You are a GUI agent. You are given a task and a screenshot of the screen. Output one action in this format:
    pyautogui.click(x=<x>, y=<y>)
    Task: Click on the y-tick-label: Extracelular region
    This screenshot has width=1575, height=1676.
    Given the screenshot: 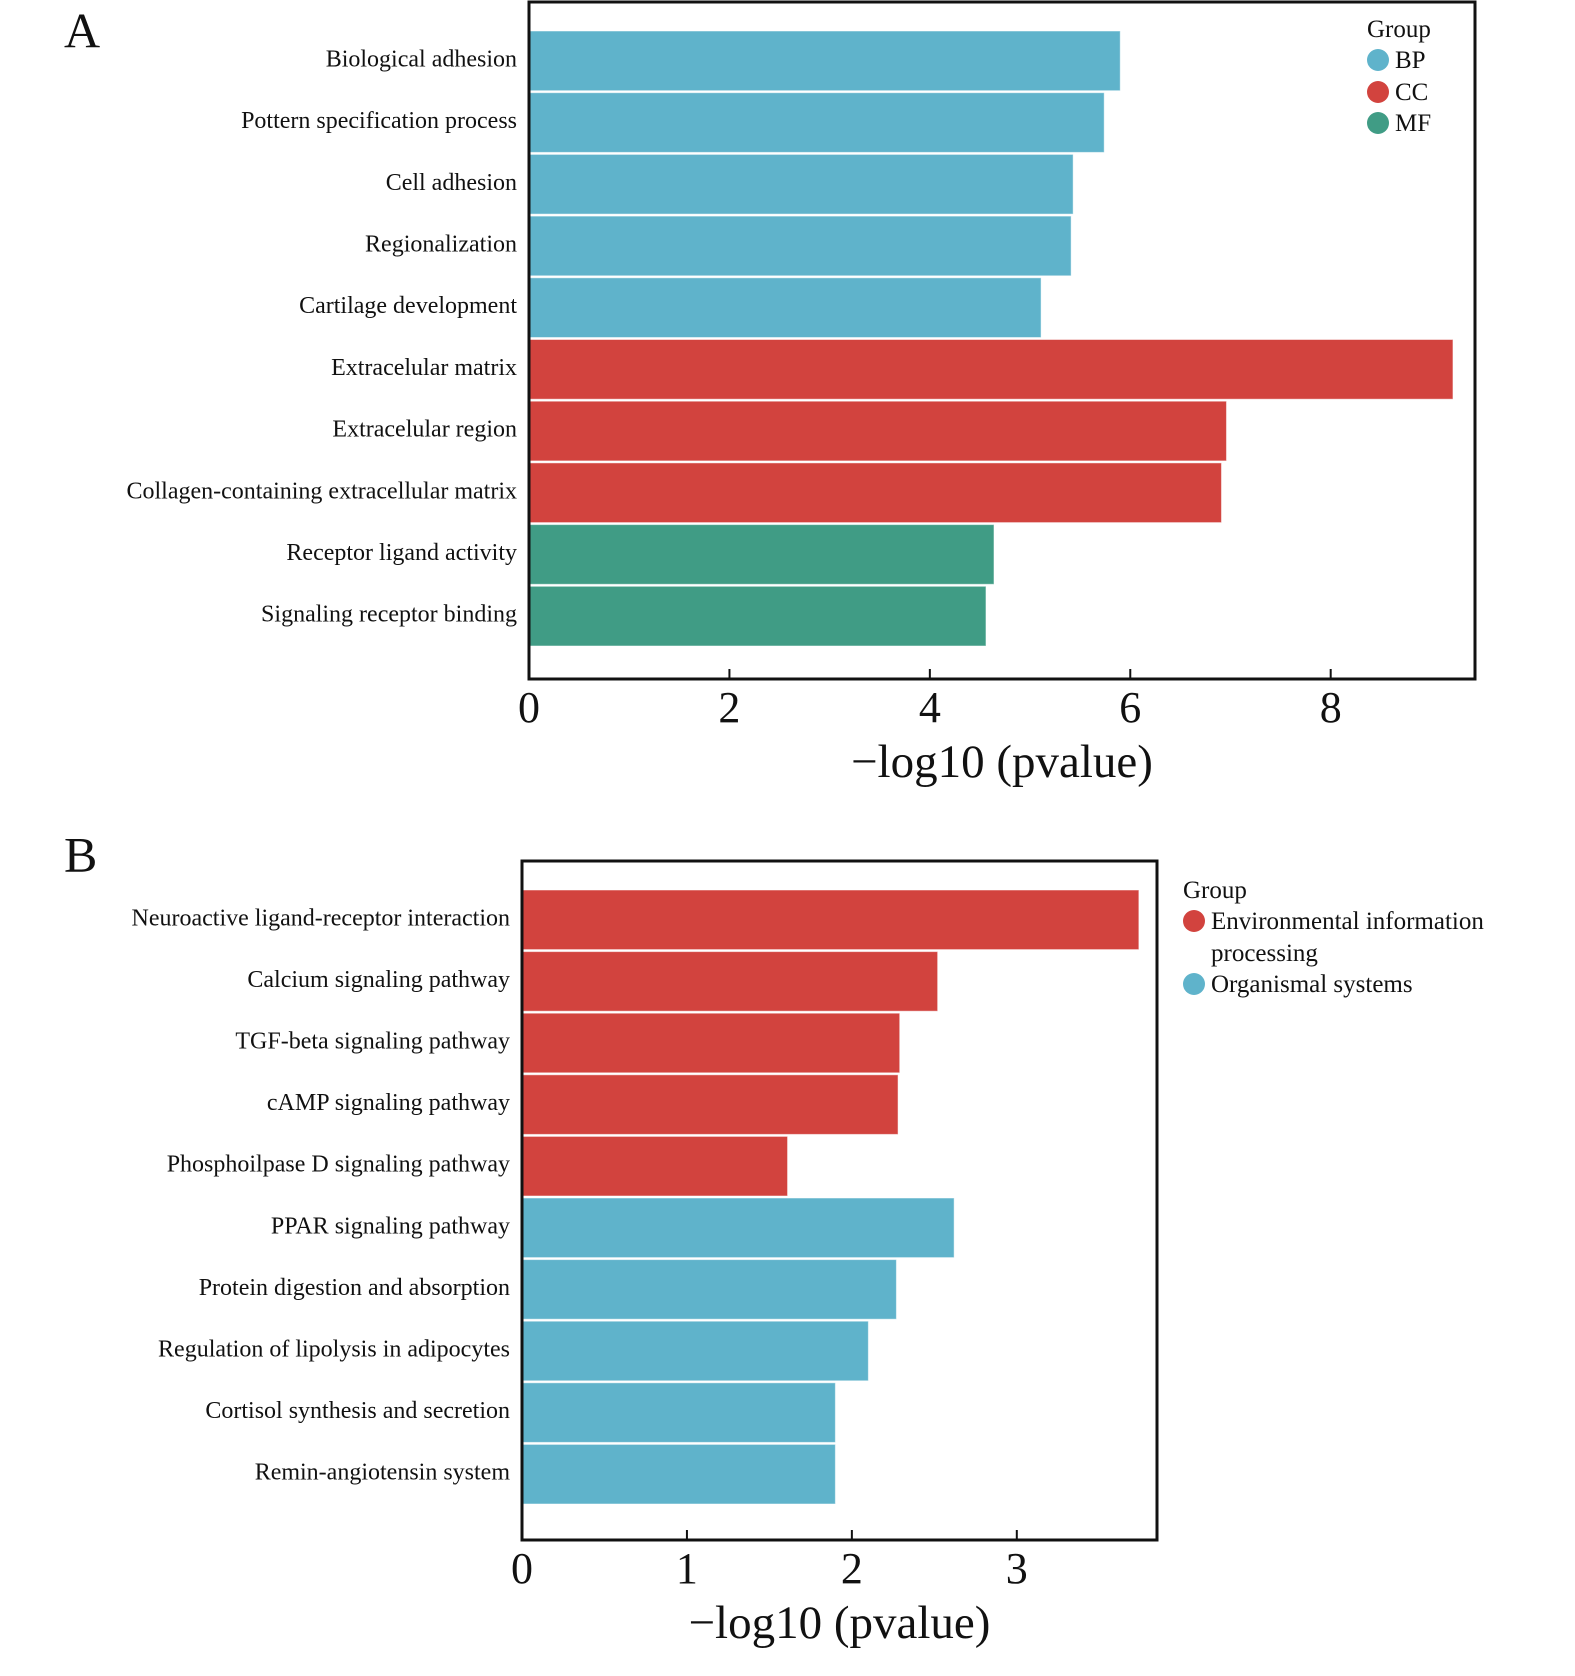 What is the action you would take?
    pyautogui.click(x=424, y=430)
    